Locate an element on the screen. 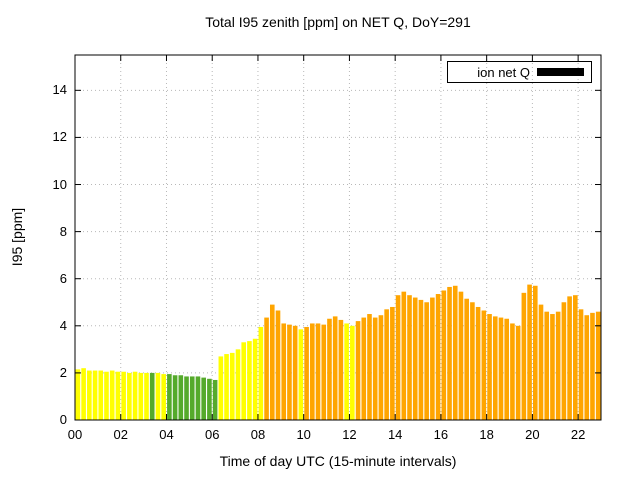 Image resolution: width=640 pixels, height=480 pixels. x-tick-label: 22 is located at coordinates (578, 434).